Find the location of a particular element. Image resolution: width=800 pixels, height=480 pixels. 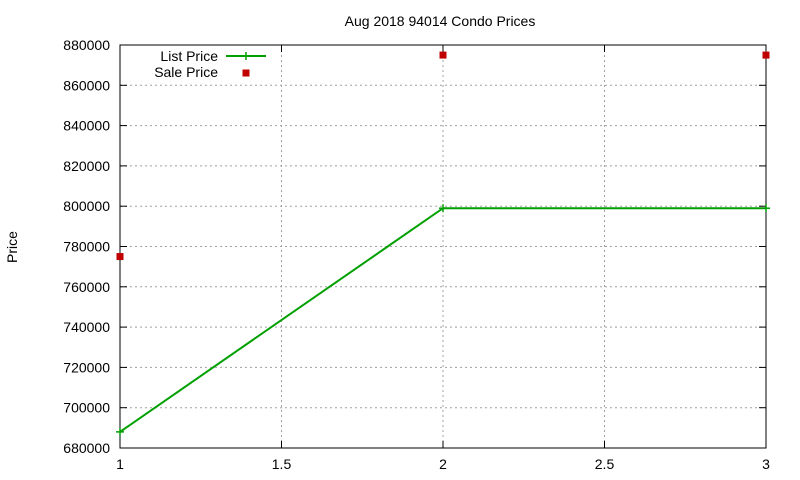

legend-marker-list-price is located at coordinates (246, 56).